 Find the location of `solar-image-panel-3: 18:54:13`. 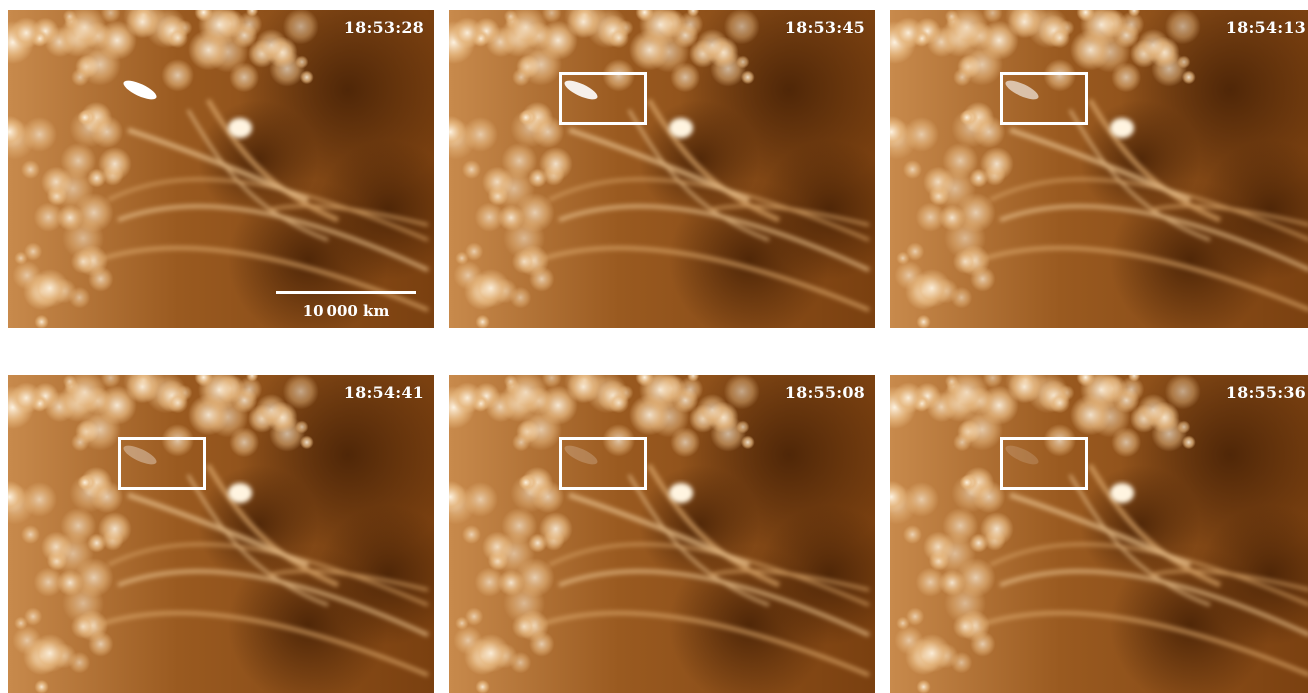

solar-image-panel-3: 18:54:13 is located at coordinates (1099, 169).